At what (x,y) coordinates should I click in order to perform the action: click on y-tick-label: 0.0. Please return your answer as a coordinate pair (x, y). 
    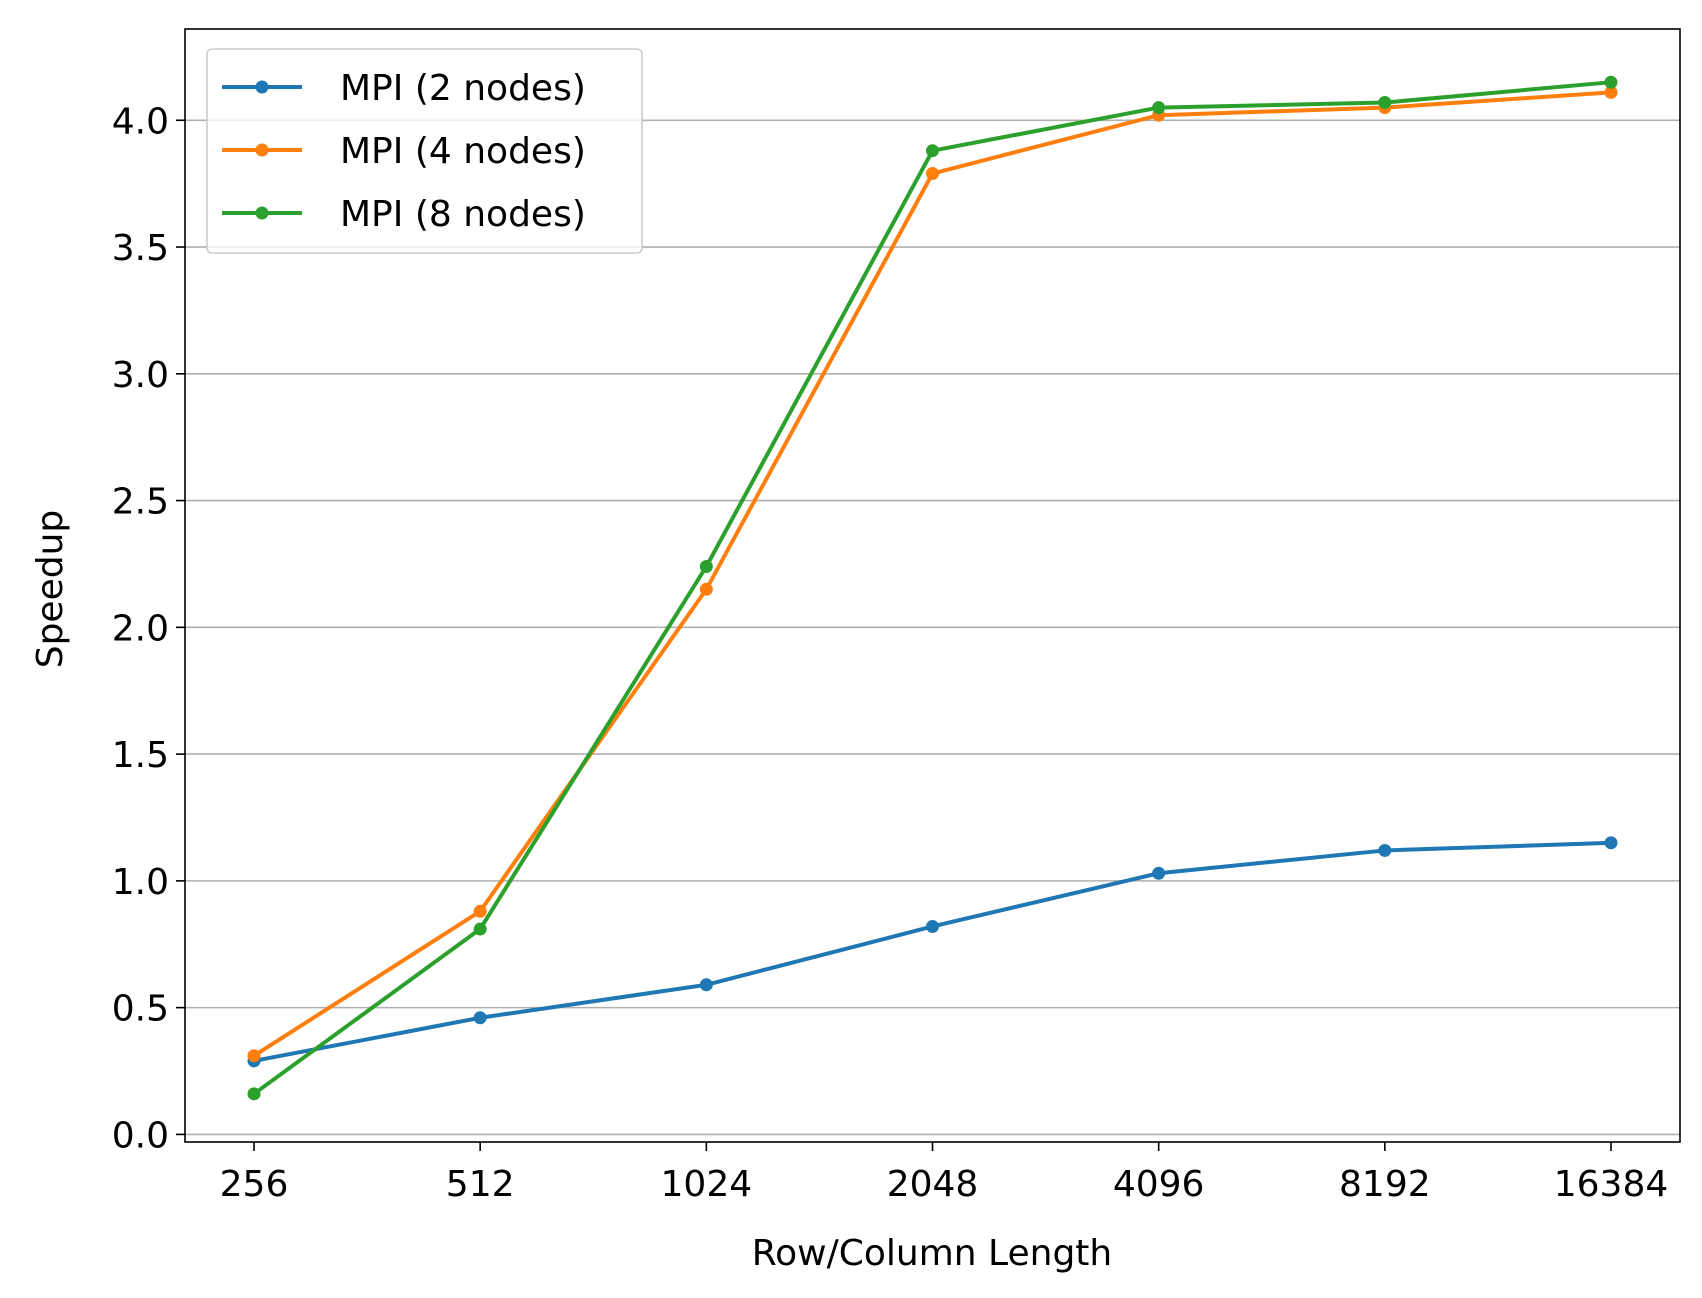
    Looking at the image, I should click on (140, 1135).